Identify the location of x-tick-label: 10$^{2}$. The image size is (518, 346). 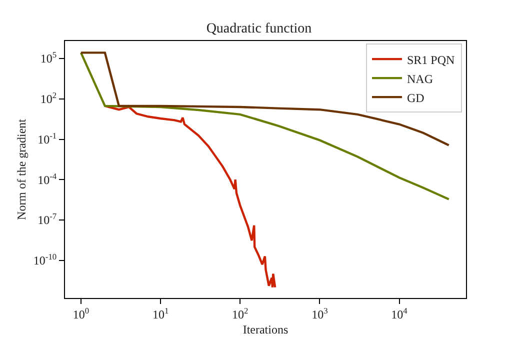
(240, 314).